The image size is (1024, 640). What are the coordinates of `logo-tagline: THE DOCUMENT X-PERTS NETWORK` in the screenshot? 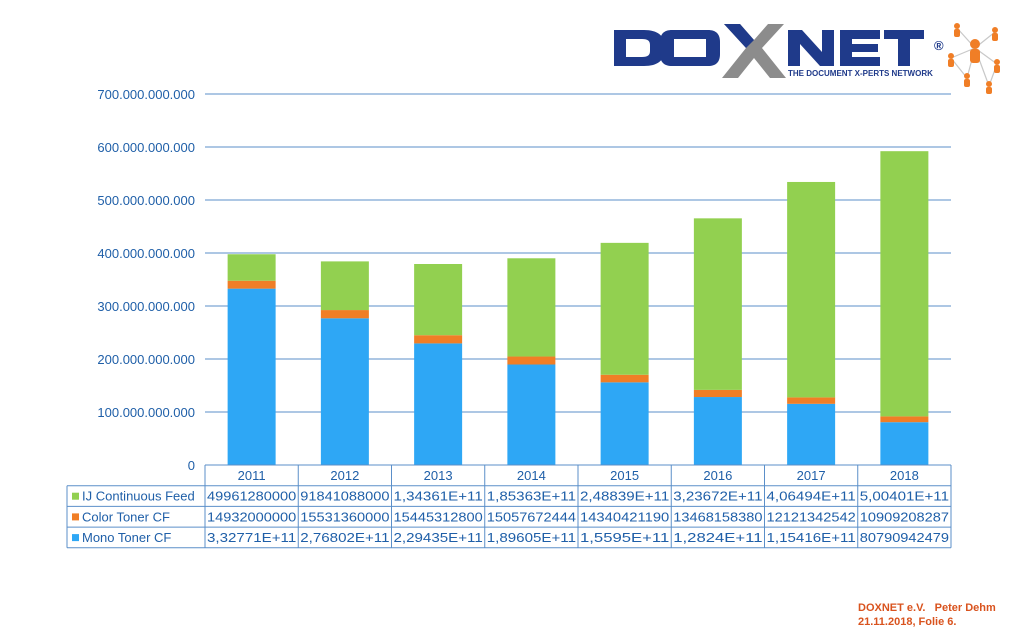 It's located at (860, 73).